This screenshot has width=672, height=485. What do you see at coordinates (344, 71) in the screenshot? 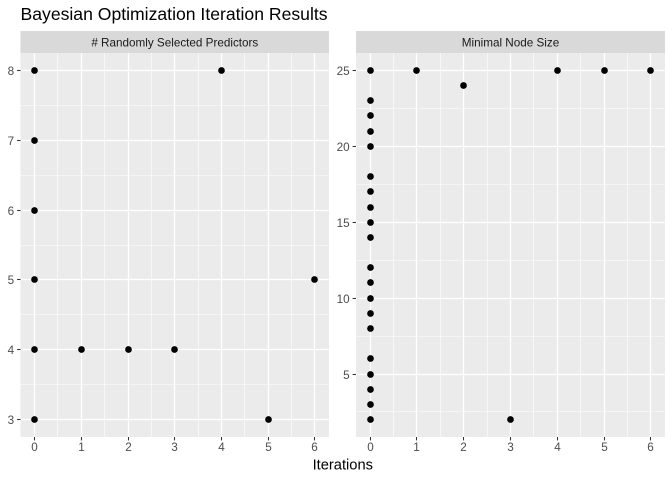
I see `svg-text: 25` at bounding box center [344, 71].